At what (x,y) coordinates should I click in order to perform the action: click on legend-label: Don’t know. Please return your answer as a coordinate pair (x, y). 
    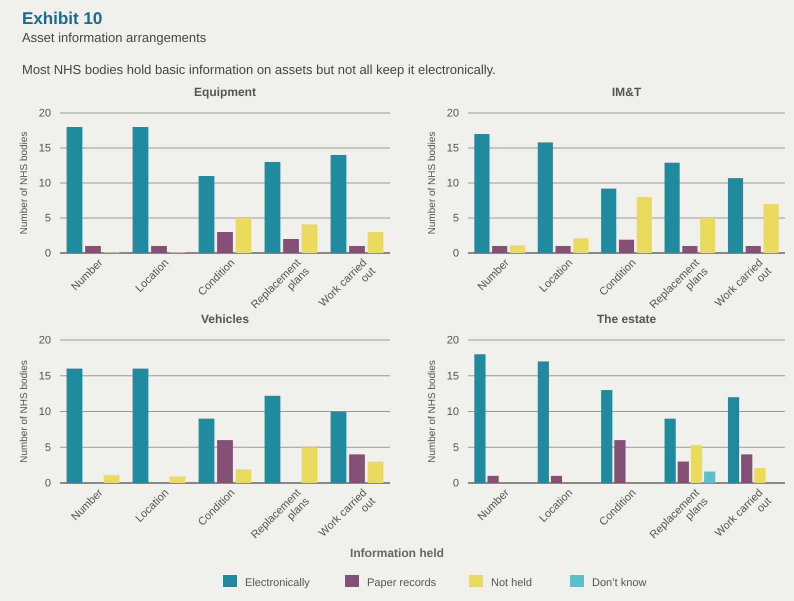
    Looking at the image, I should click on (619, 583).